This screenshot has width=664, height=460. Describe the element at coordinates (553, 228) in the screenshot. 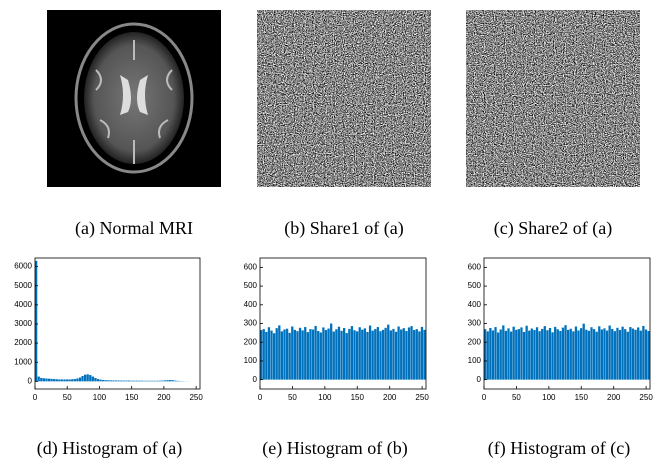

I see `caption: (c) Share2 of (a)` at that location.